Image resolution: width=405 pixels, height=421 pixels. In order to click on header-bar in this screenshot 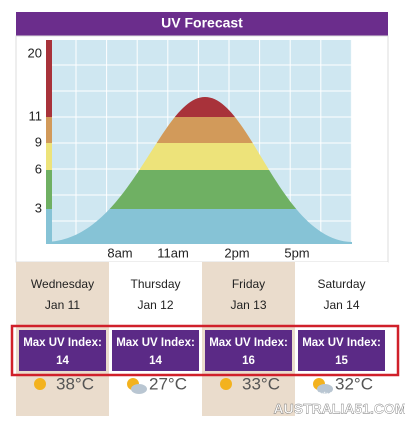, I will do `click(202, 24)`.